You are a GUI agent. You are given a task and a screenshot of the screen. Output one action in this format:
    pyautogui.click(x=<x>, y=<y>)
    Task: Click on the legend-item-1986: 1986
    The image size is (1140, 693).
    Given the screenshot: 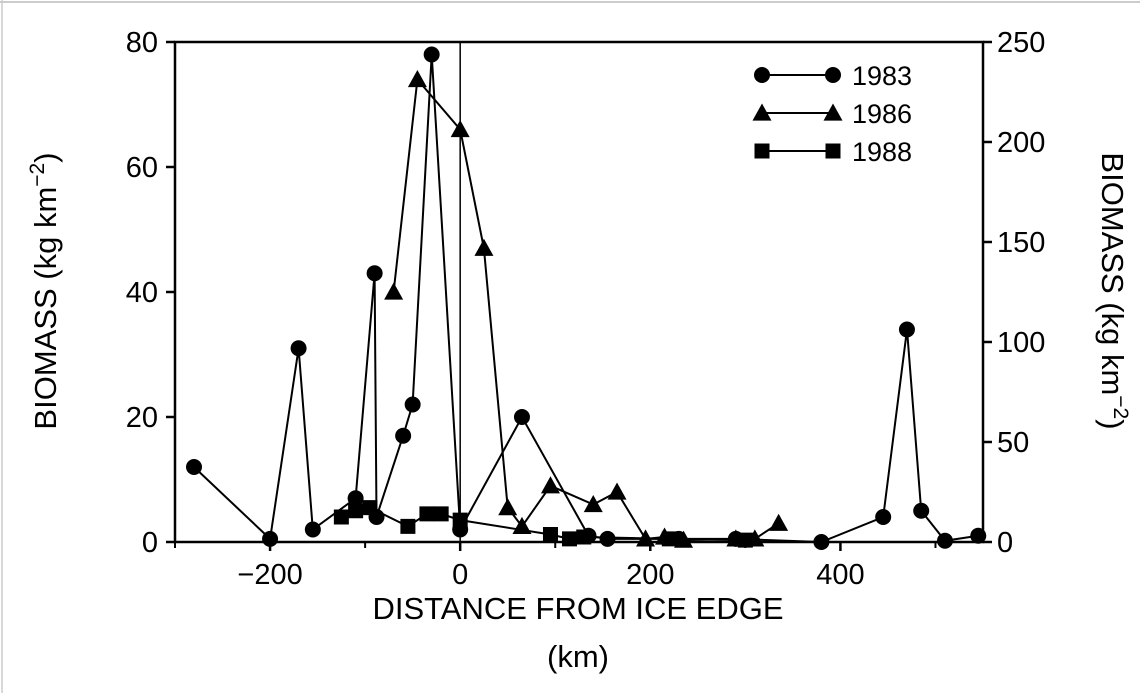 What is the action you would take?
    pyautogui.click(x=832, y=114)
    